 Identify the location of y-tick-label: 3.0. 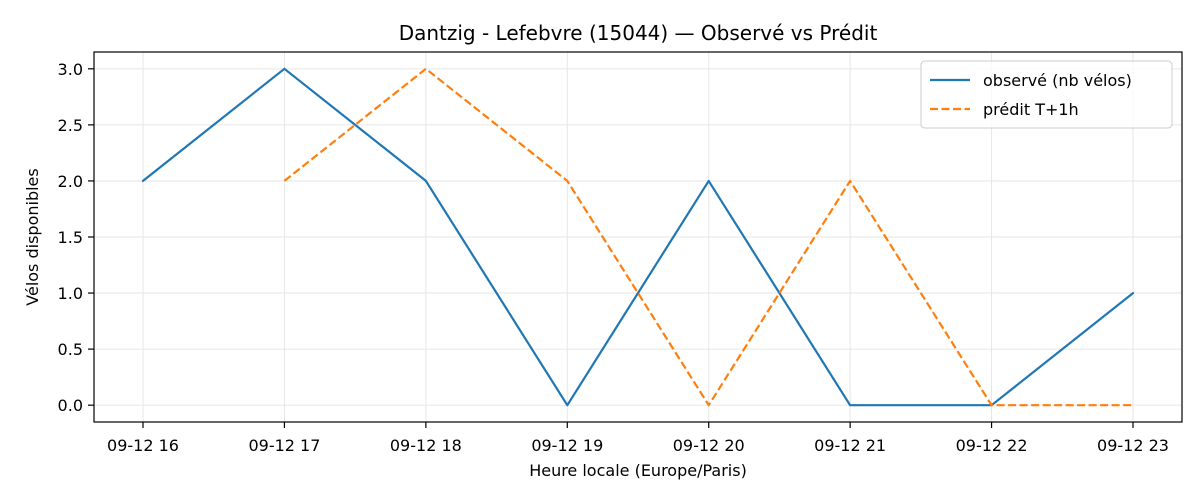
(70, 69).